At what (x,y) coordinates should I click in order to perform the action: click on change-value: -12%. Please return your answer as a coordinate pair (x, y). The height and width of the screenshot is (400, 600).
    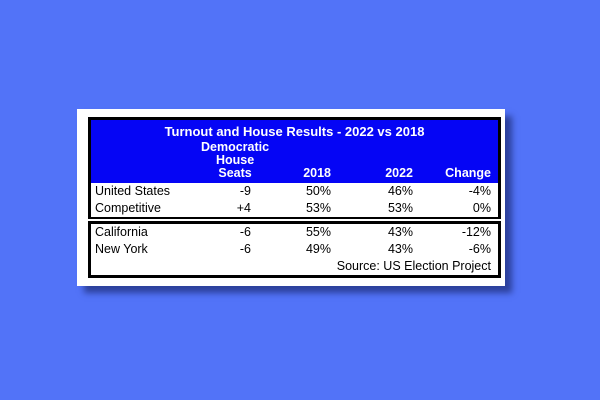
    Looking at the image, I should click on (476, 232).